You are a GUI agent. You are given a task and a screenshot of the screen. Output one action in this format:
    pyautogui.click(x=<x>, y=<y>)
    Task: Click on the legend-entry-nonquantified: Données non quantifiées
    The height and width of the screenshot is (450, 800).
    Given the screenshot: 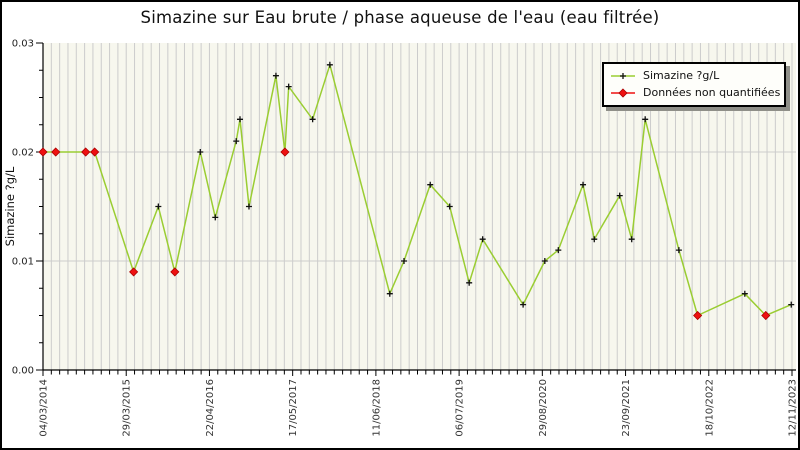 What is the action you would take?
    pyautogui.click(x=695, y=92)
    